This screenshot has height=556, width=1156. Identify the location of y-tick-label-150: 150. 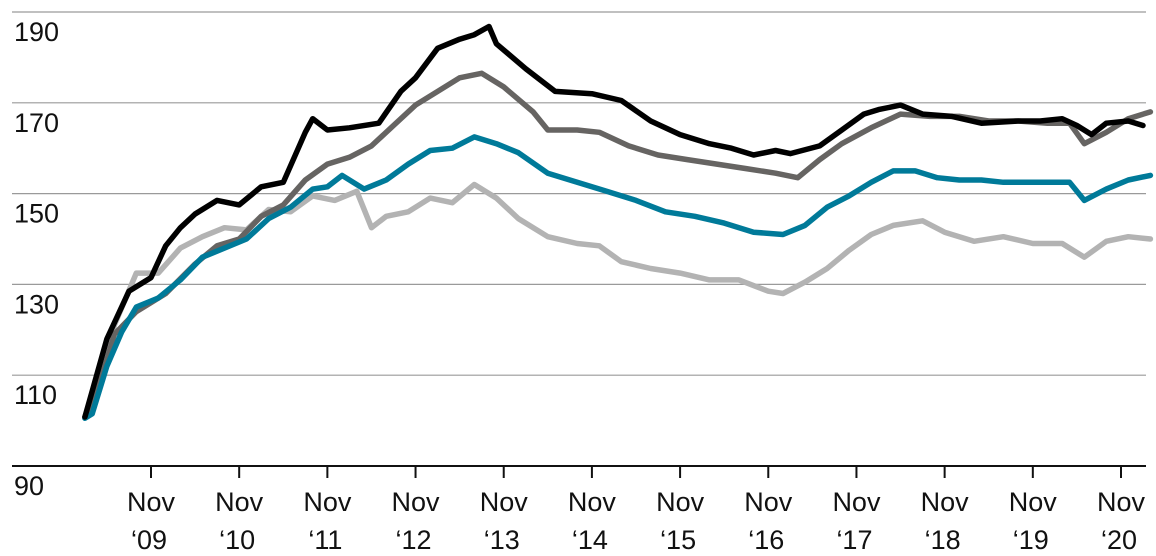
(36, 214).